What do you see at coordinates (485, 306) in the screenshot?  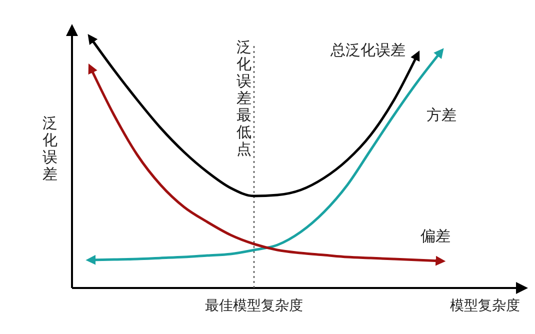 I see `x-axis-title: 模型复杂度` at bounding box center [485, 306].